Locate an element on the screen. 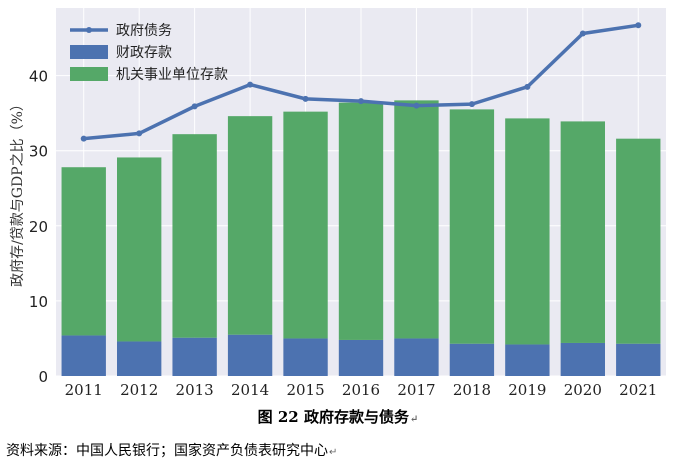 The width and height of the screenshot is (676, 470). x-tick-label: 2015 is located at coordinates (305, 390).